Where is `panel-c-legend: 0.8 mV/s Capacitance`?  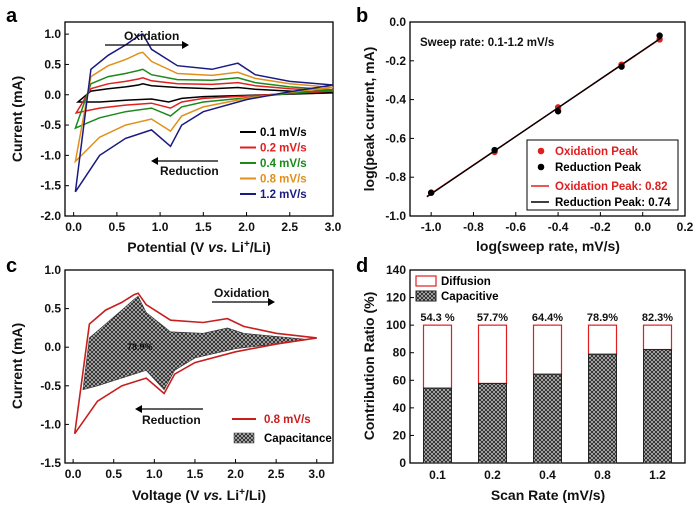 panel-c-legend: 0.8 mV/s Capacitance is located at coordinates (282, 429).